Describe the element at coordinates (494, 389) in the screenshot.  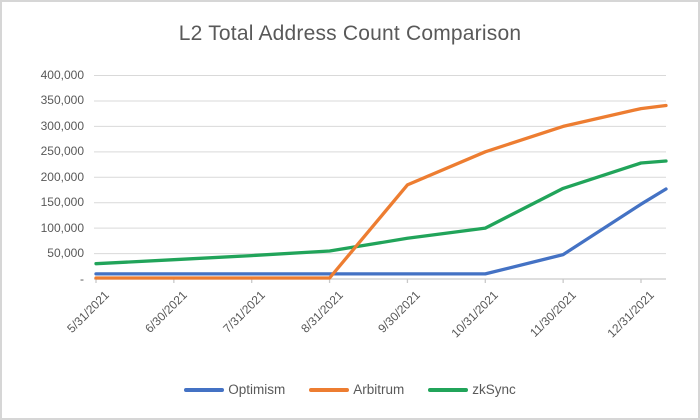
I see `legend-label: zkSync` at that location.